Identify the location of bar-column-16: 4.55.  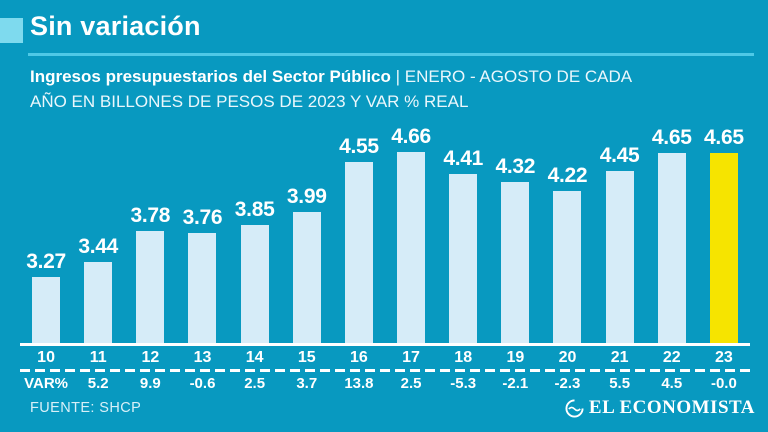
(359, 233).